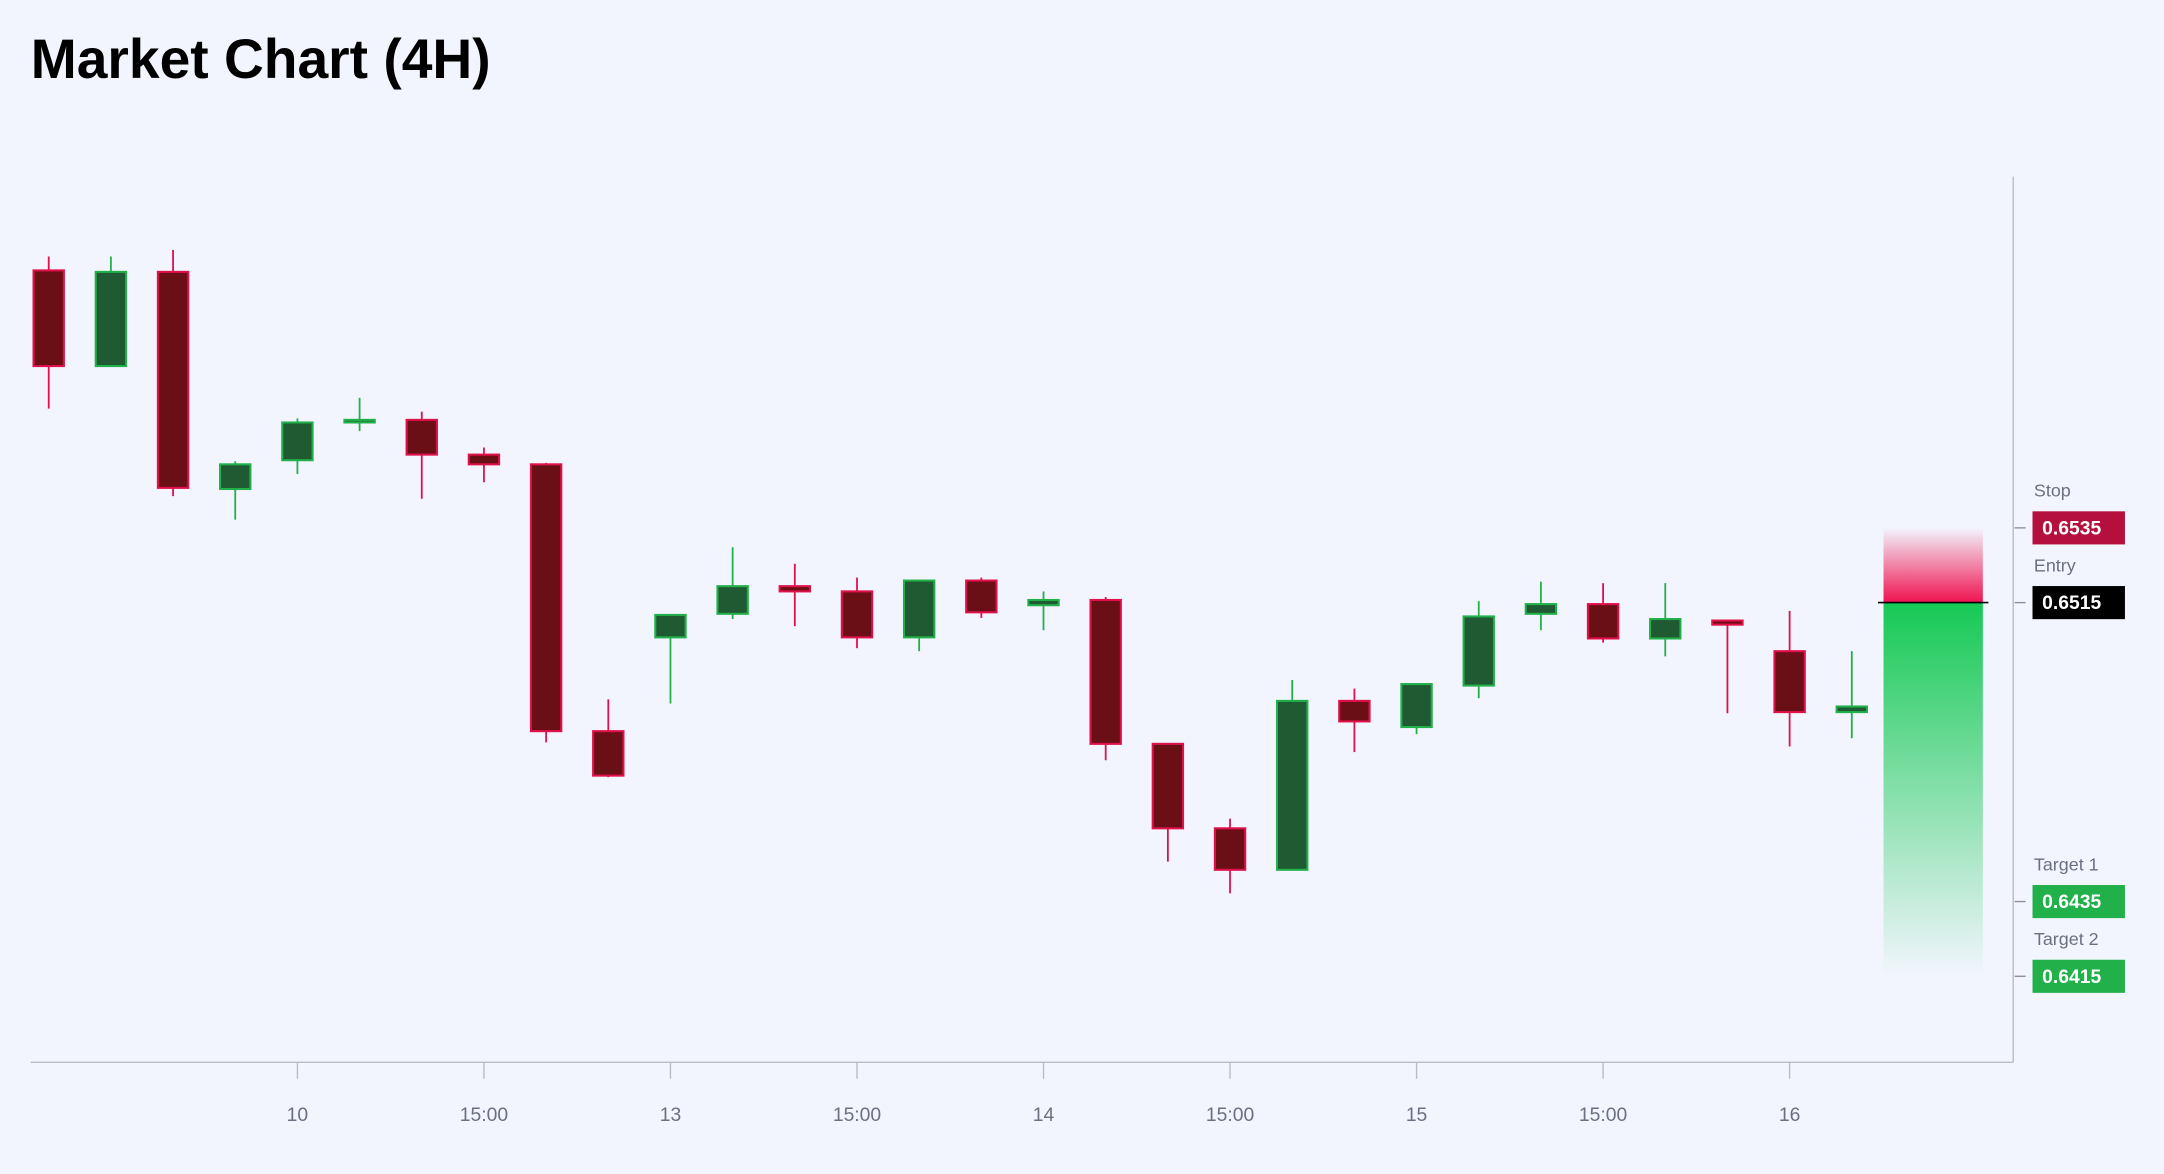 This screenshot has height=1174, width=2164. I want to click on x-tick-label: 14, so click(1044, 1115).